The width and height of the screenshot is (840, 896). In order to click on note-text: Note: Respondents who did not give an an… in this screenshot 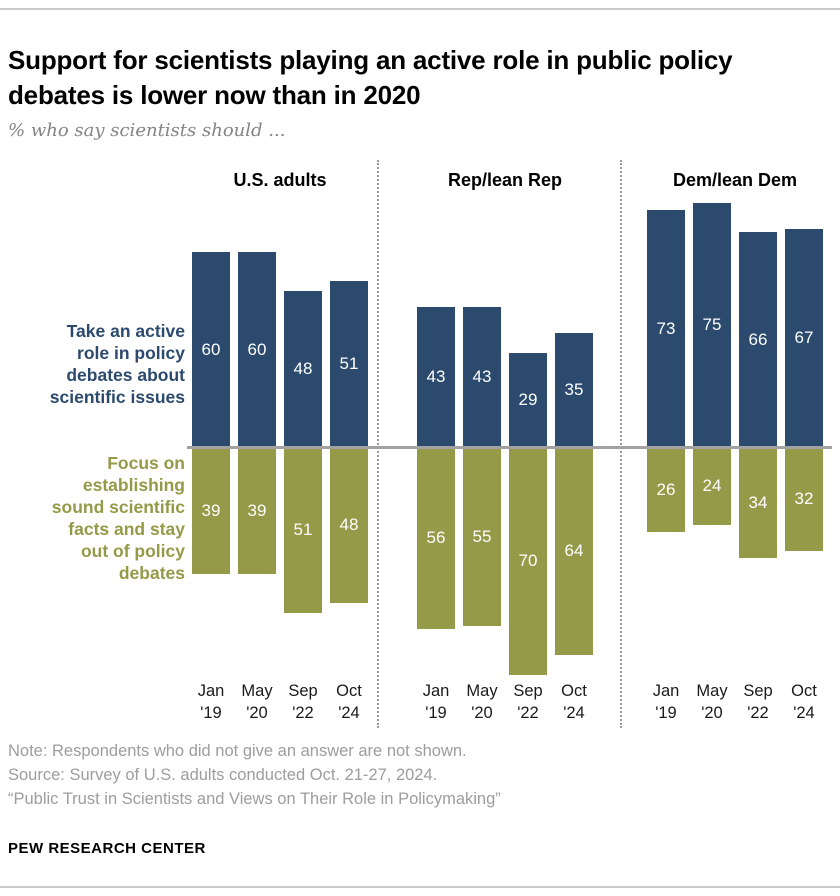, I will do `click(237, 751)`.